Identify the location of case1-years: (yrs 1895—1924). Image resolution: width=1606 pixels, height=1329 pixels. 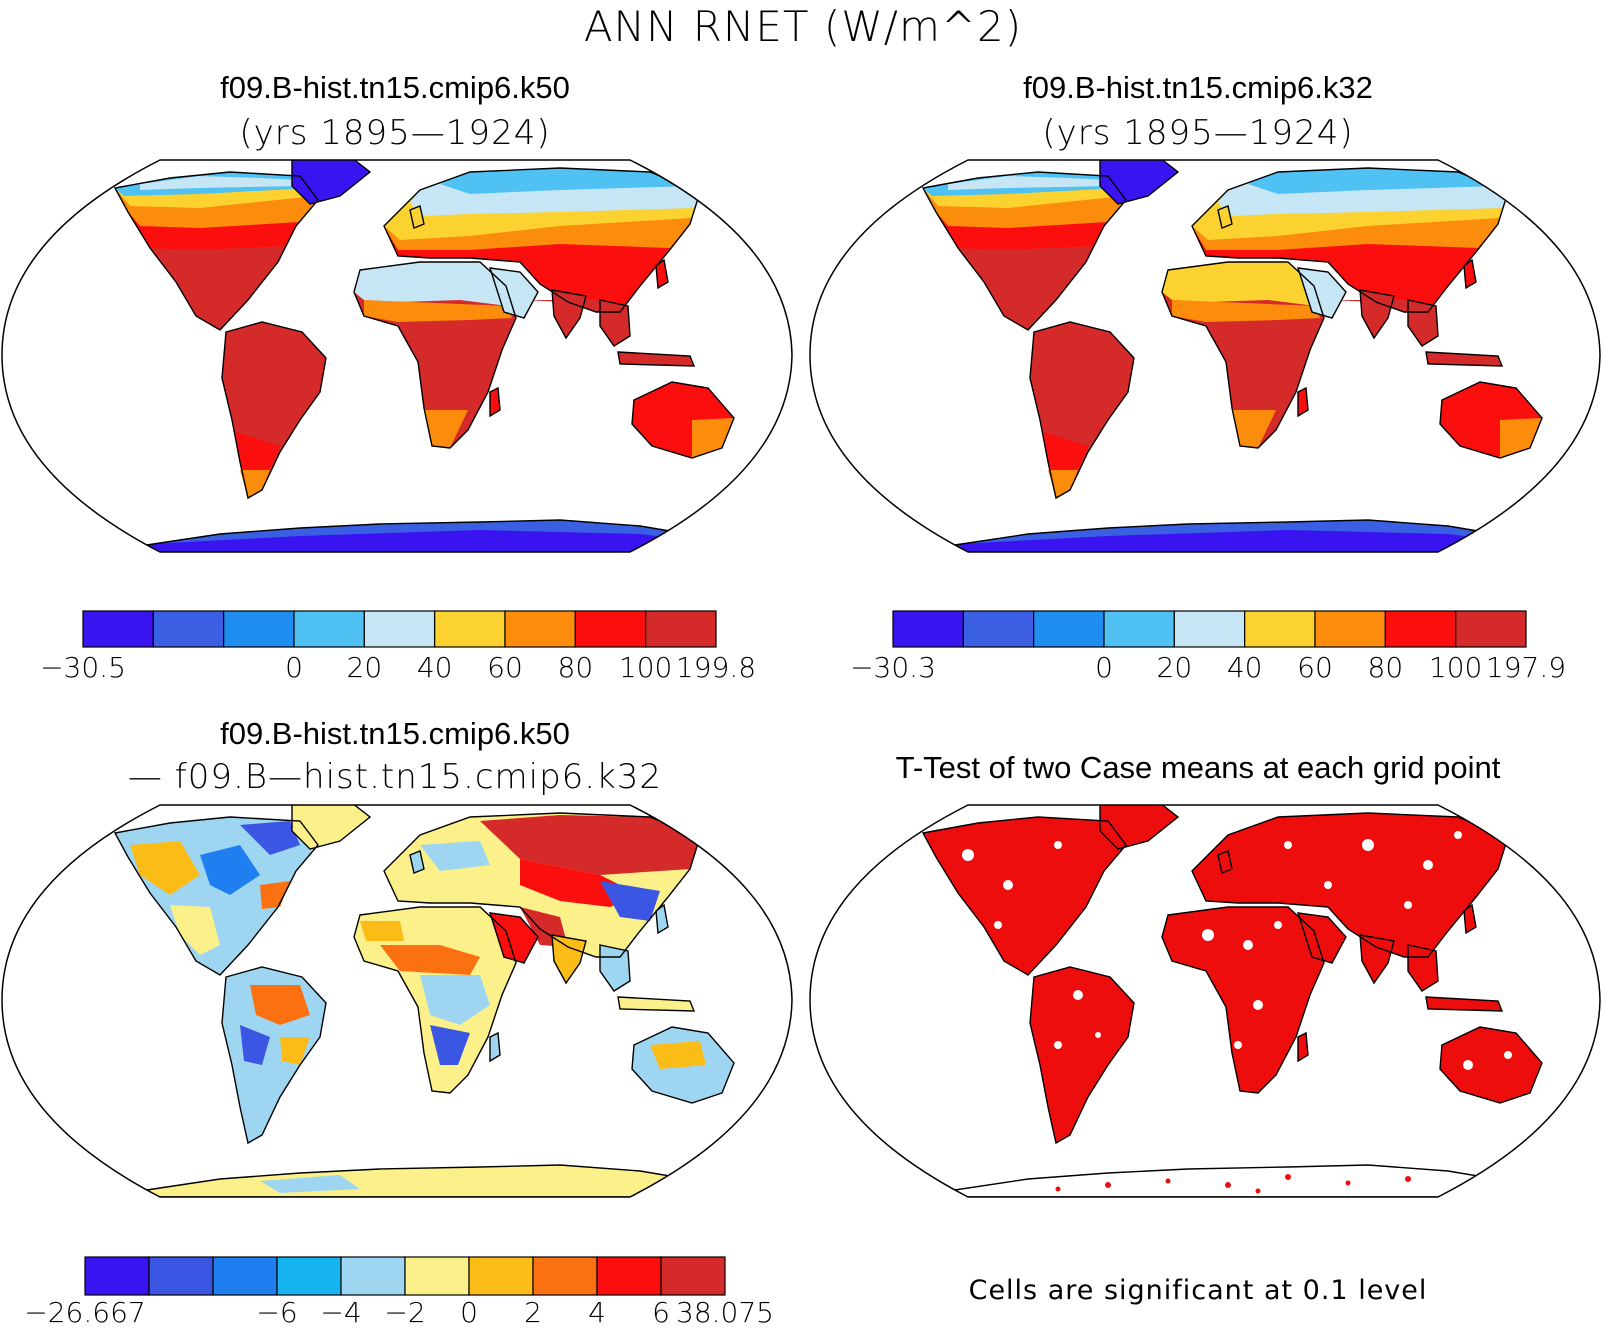
(395, 133).